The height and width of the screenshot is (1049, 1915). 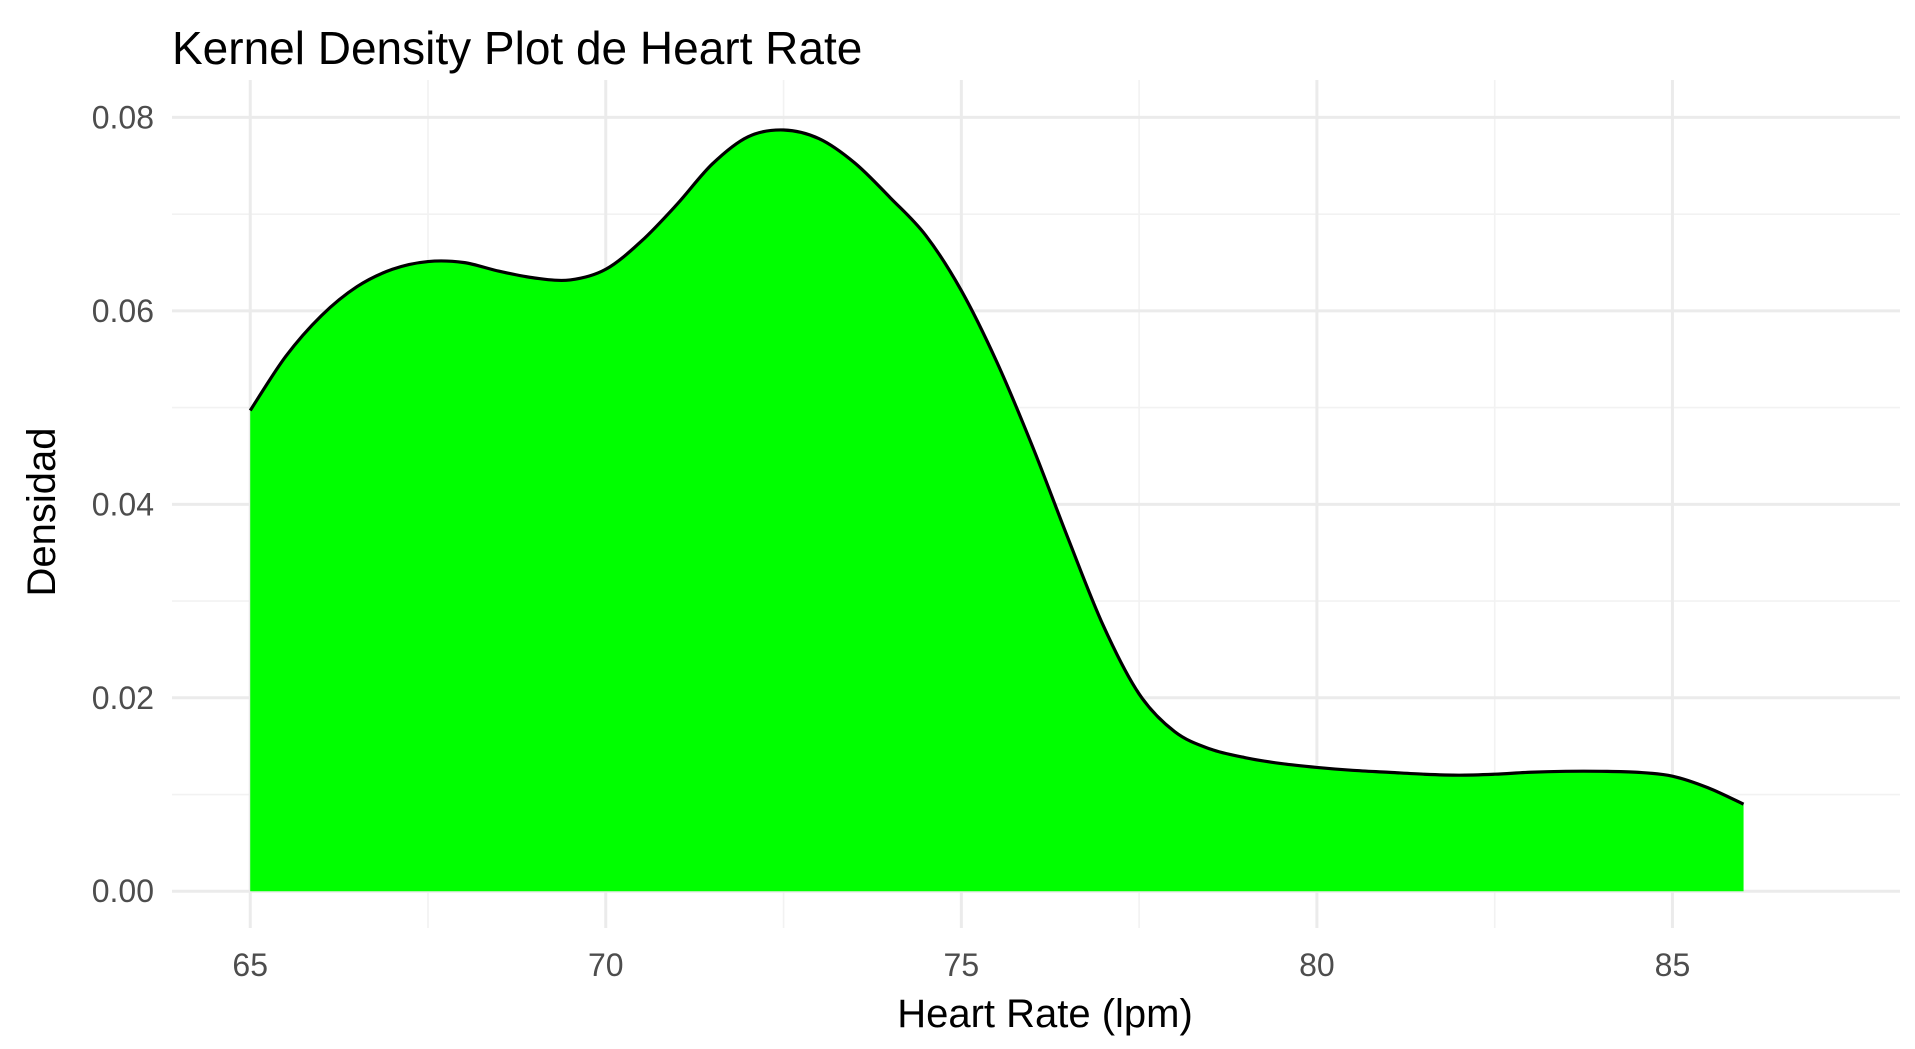 I want to click on x-tick-label: 65, so click(x=250, y=965).